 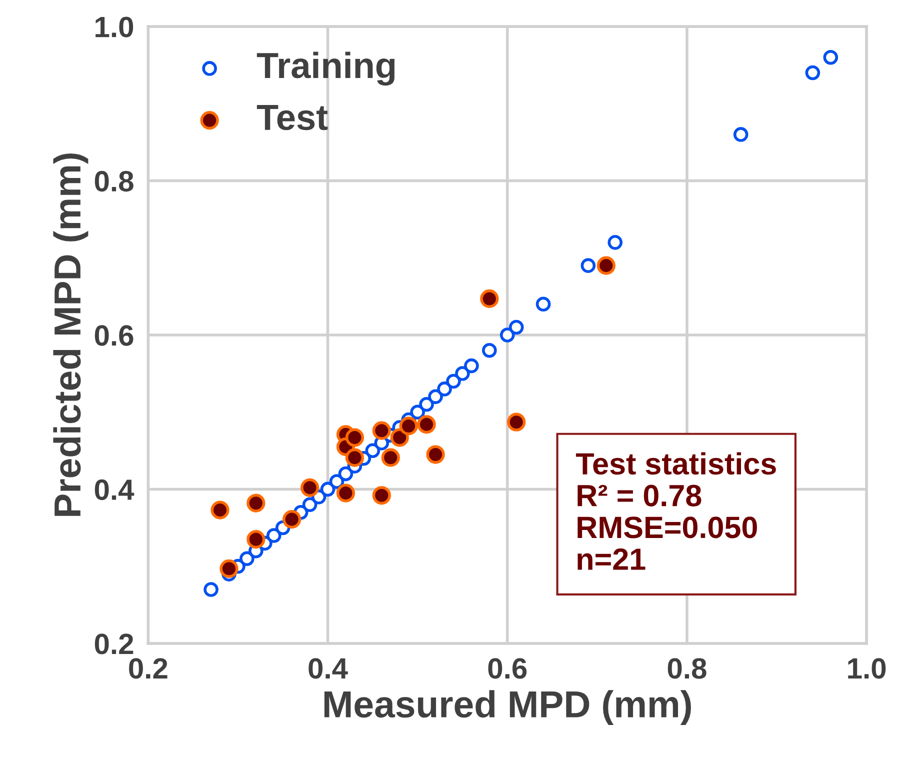 What do you see at coordinates (667, 527) in the screenshot?
I see `annotation: RMSE=0.050` at bounding box center [667, 527].